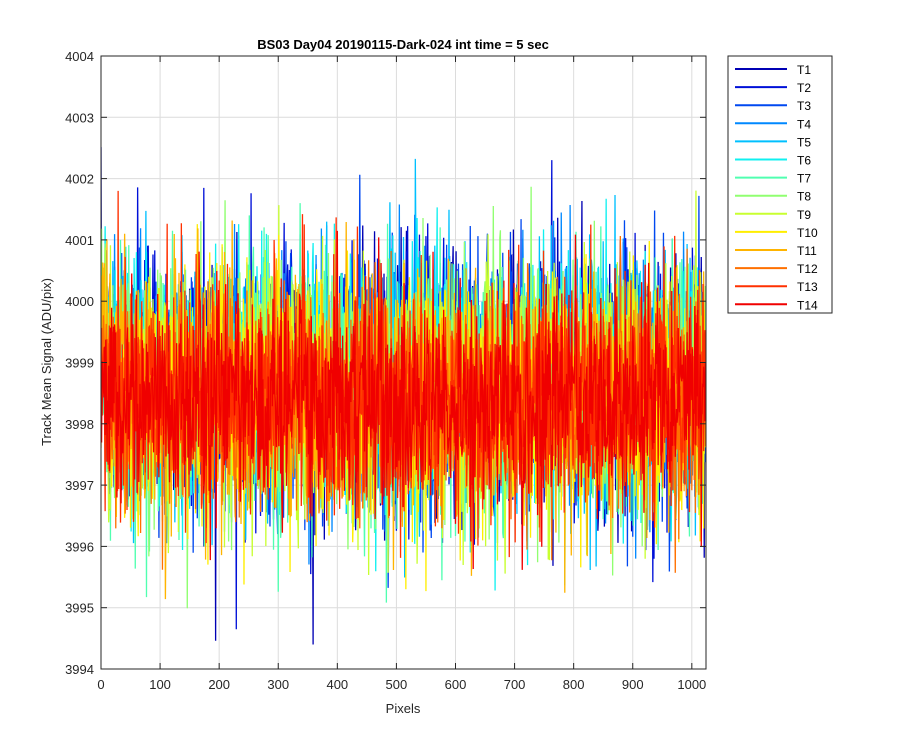 This screenshot has height=750, width=900. Describe the element at coordinates (807, 305) in the screenshot. I see `legend-label: T14` at that location.